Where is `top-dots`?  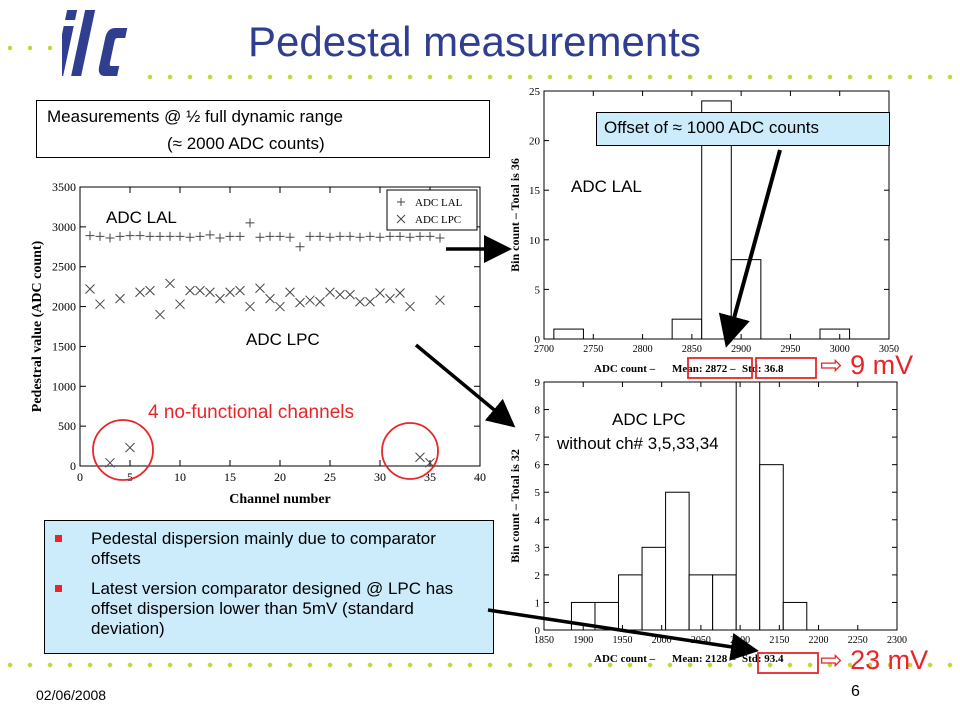 top-dots is located at coordinates (550, 77).